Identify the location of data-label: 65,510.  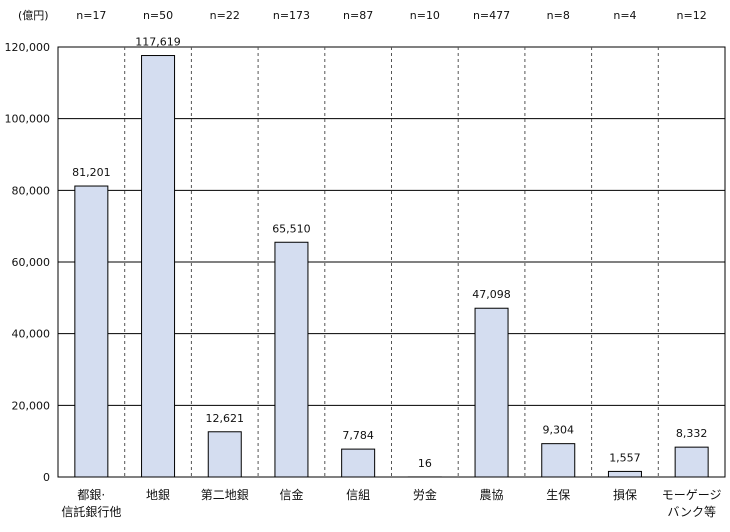
(291, 228).